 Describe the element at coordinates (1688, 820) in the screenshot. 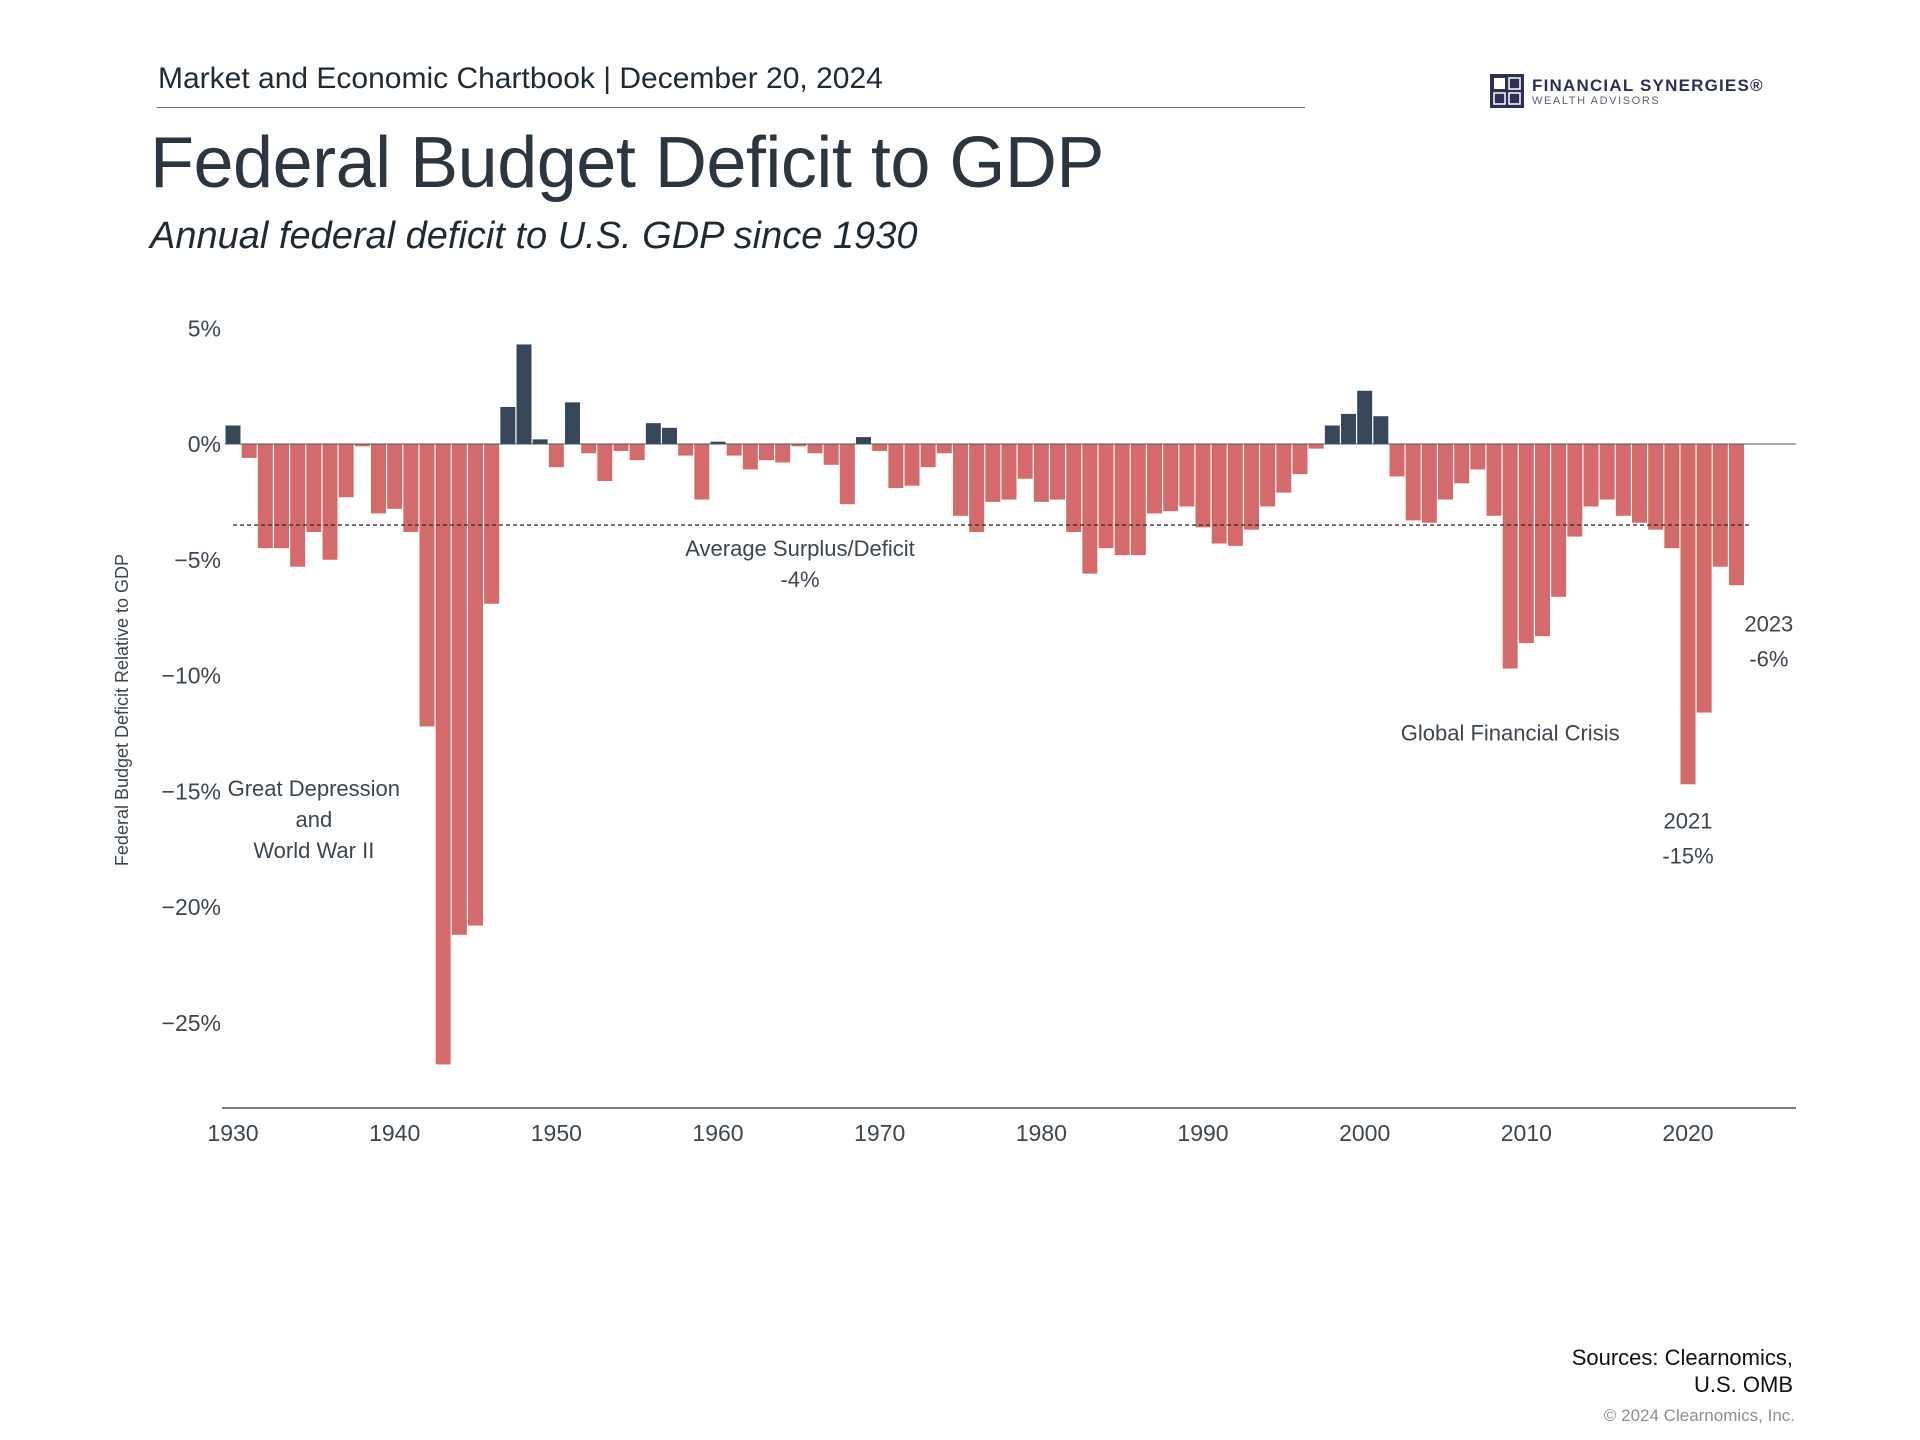

I see `annotation-line: 2021` at that location.